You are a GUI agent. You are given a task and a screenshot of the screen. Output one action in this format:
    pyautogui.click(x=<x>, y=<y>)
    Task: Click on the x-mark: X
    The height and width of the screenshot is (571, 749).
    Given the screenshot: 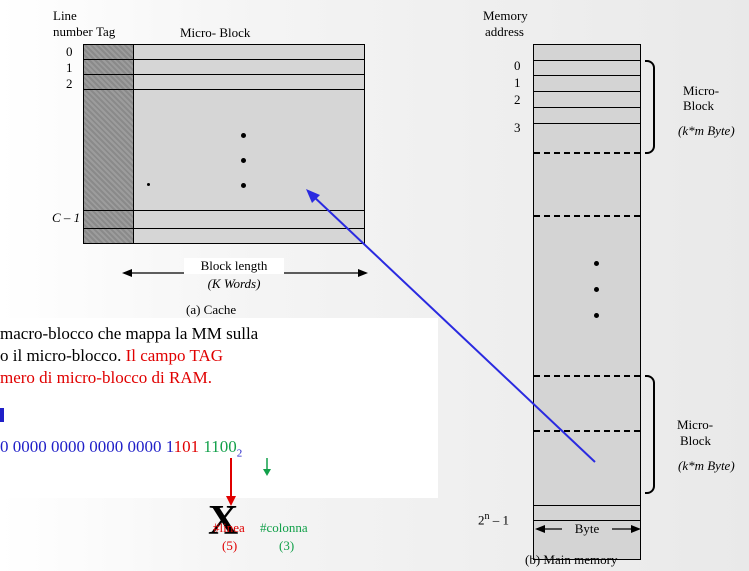 What is the action you would take?
    pyautogui.click(x=223, y=521)
    